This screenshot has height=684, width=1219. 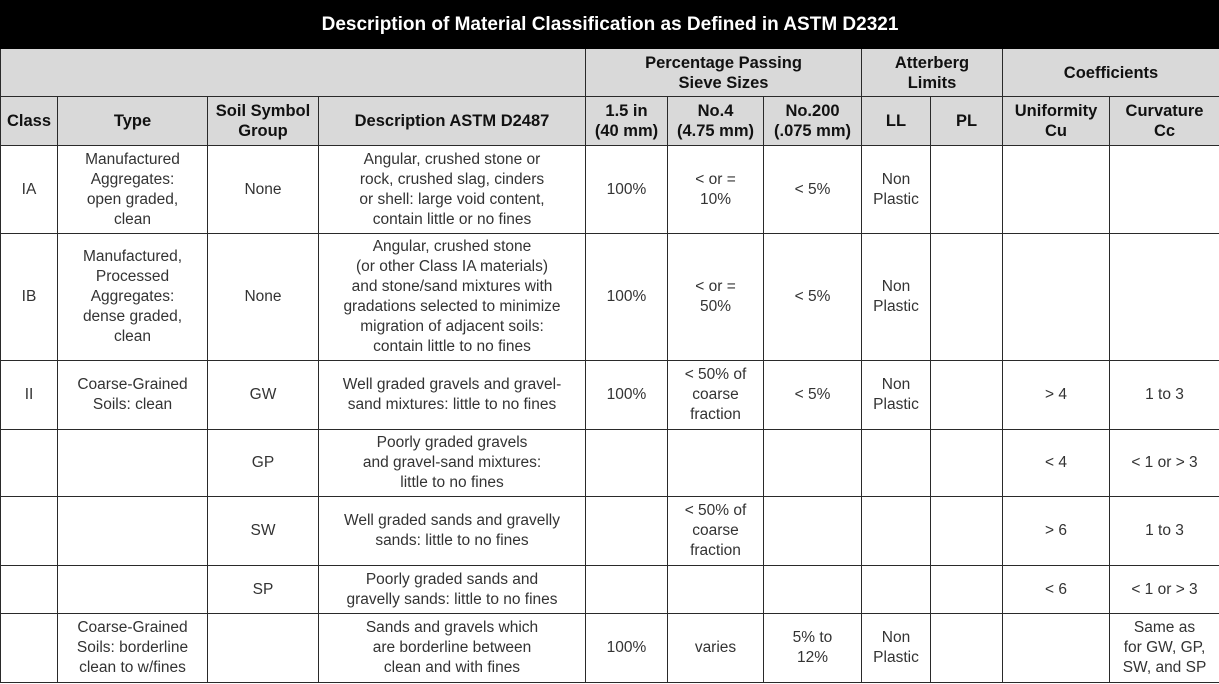 I want to click on column-header: Curvature Cc, so click(x=1163, y=121).